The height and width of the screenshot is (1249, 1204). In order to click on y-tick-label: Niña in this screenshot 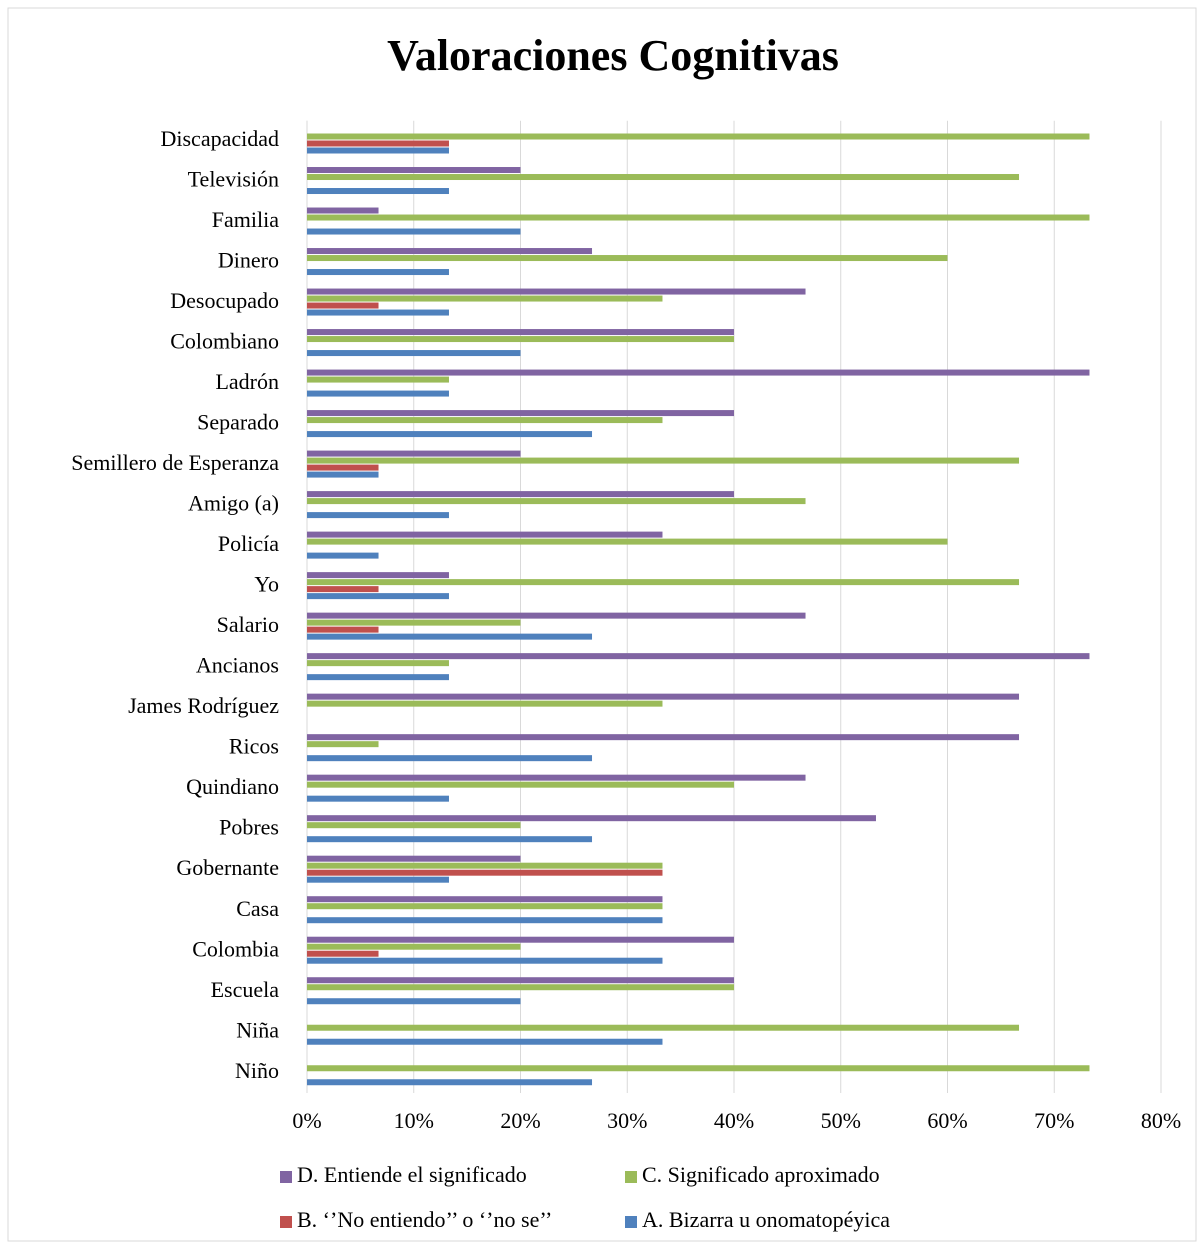, I will do `click(257, 1029)`.